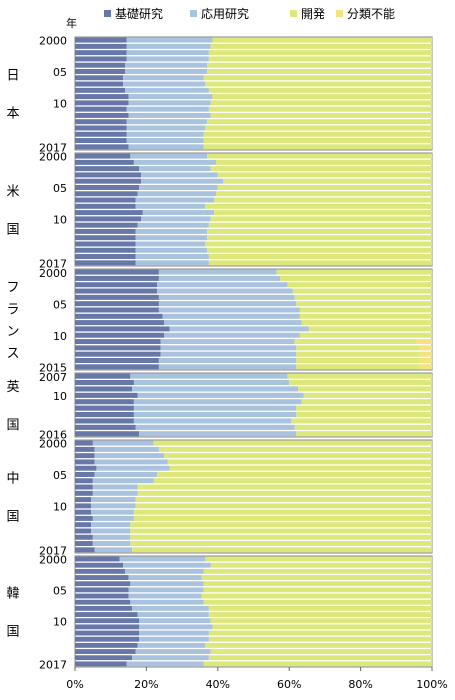 This screenshot has width=455, height=700. Describe the element at coordinates (371, 14) in the screenshot. I see `legend-label: 分類不能` at that location.